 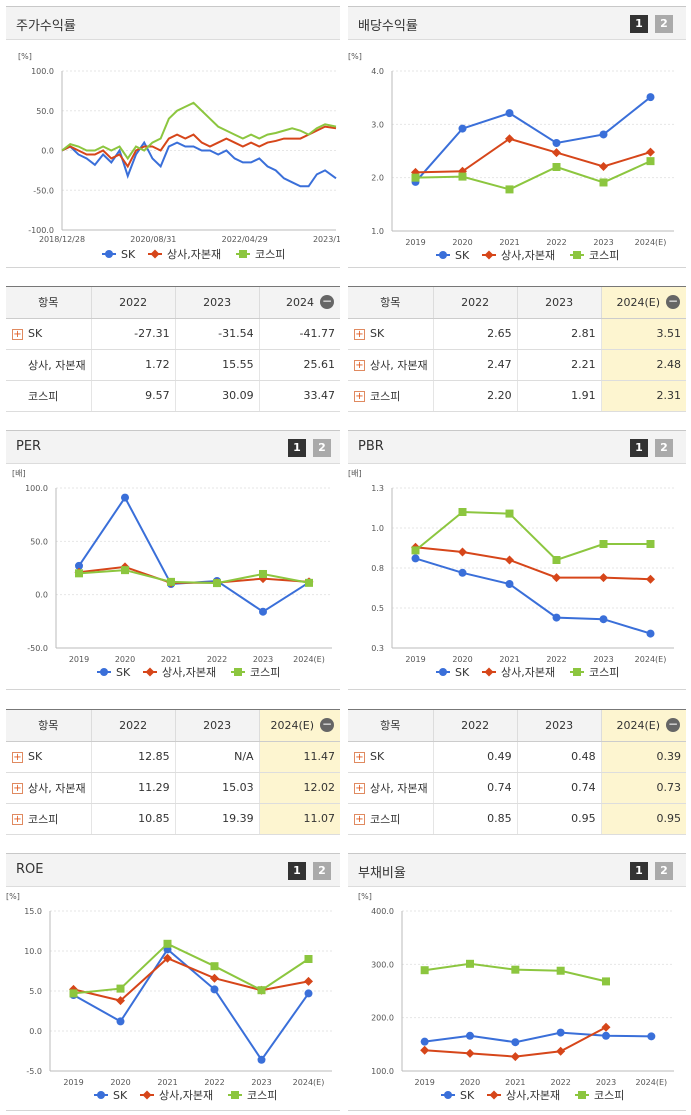 What do you see at coordinates (377, 178) in the screenshot?
I see `y-tick-label: 2.0` at bounding box center [377, 178].